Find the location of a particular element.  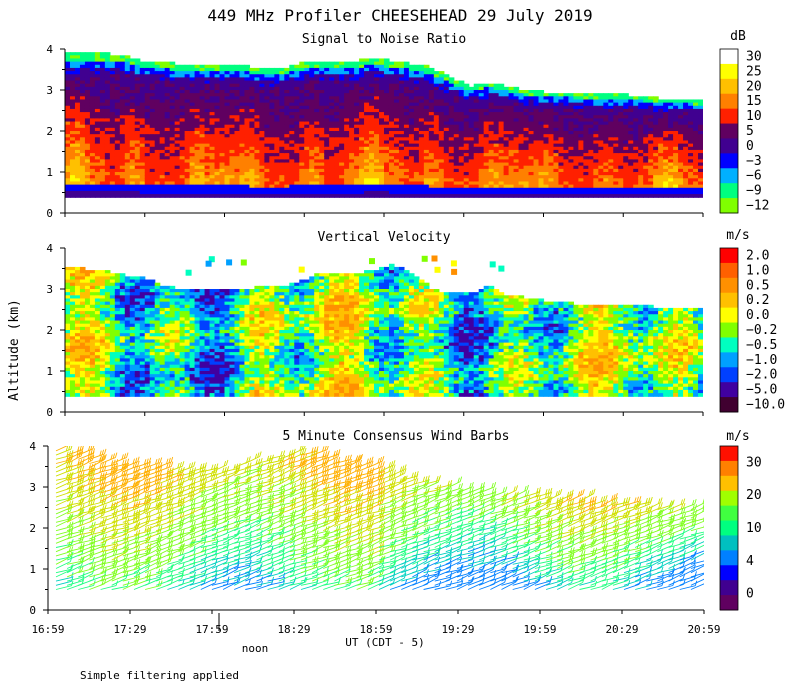

x-tick-label: 18:59 is located at coordinates (375, 629).